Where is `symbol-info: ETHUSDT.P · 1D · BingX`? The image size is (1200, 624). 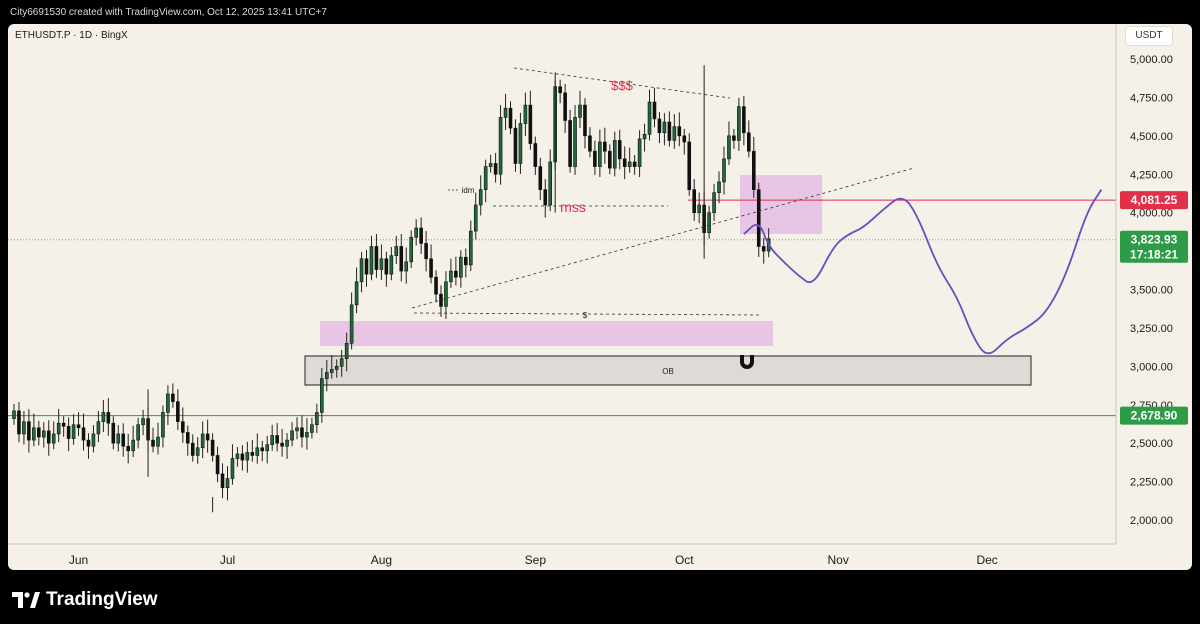 symbol-info: ETHUSDT.P · 1D · BingX is located at coordinates (71, 35).